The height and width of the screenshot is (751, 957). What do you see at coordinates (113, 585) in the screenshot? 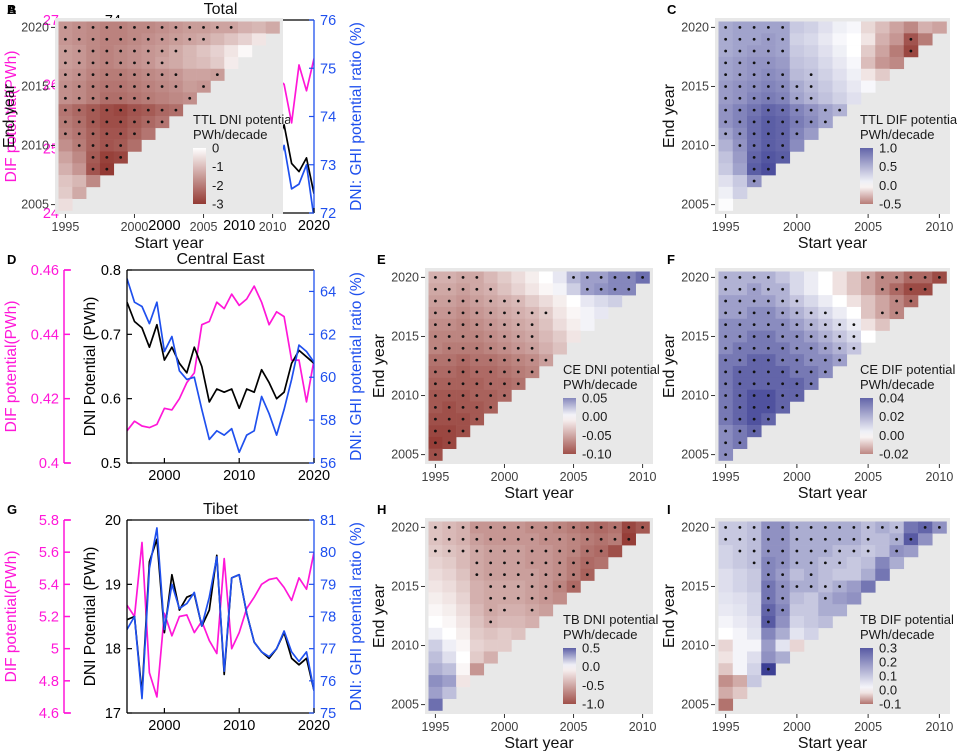
I see `svg-text: 19` at bounding box center [113, 585].